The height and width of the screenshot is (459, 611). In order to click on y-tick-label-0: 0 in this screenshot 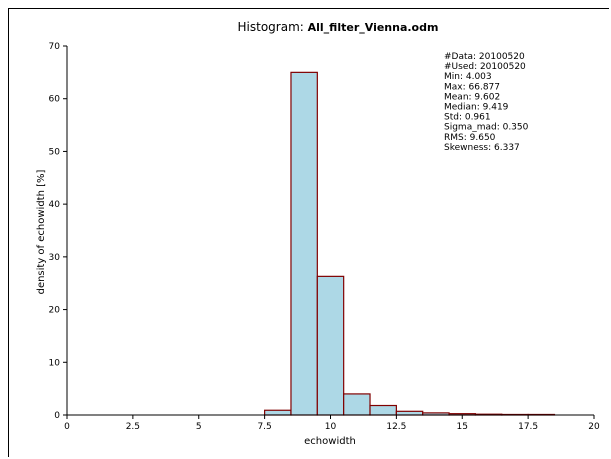, I will do `click(57, 416)`.